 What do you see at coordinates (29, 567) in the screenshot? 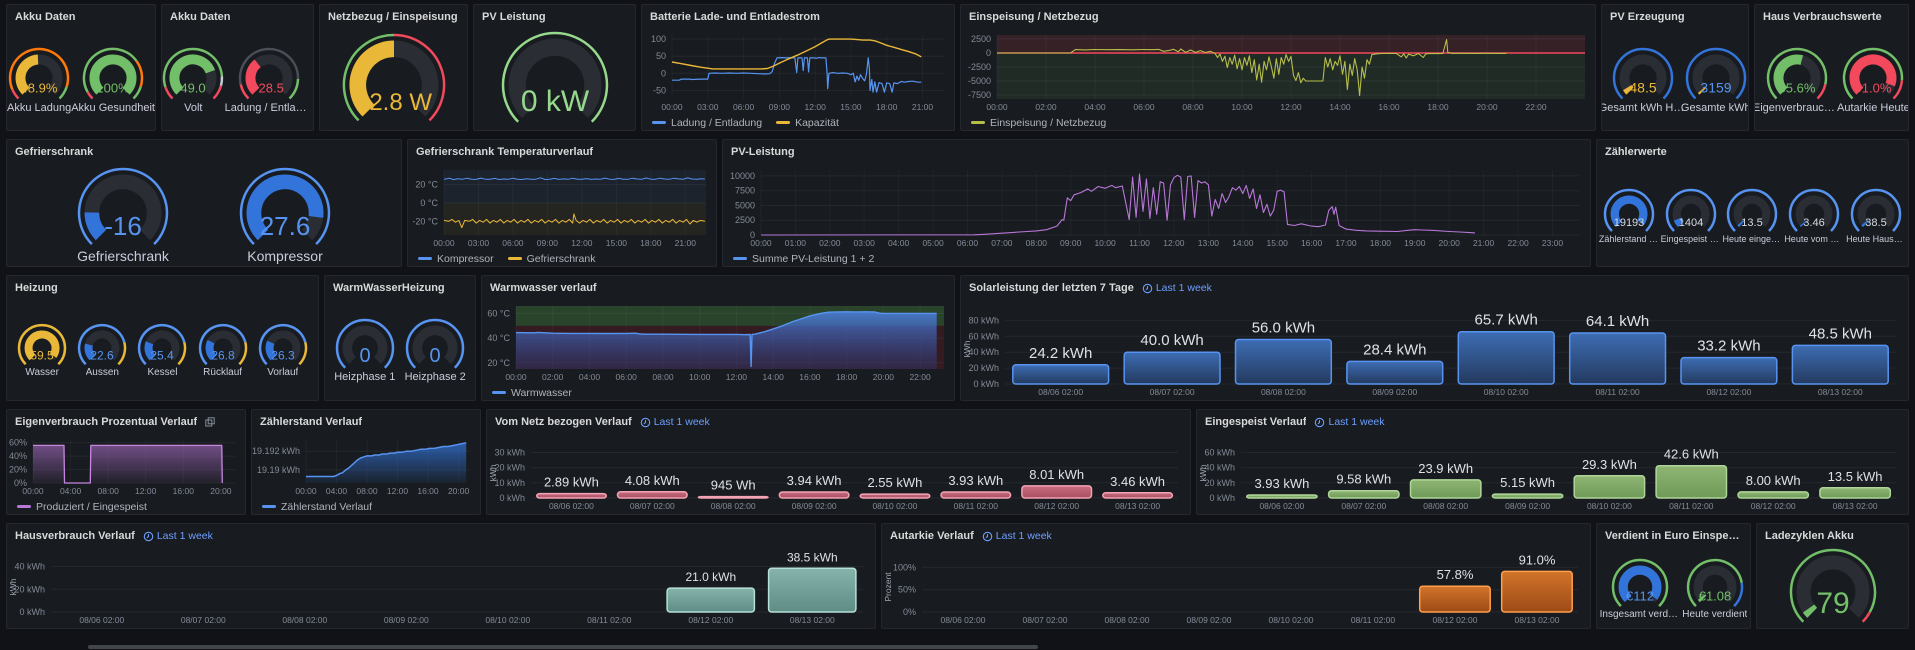
I see `svg-text: 40 kWh` at bounding box center [29, 567].